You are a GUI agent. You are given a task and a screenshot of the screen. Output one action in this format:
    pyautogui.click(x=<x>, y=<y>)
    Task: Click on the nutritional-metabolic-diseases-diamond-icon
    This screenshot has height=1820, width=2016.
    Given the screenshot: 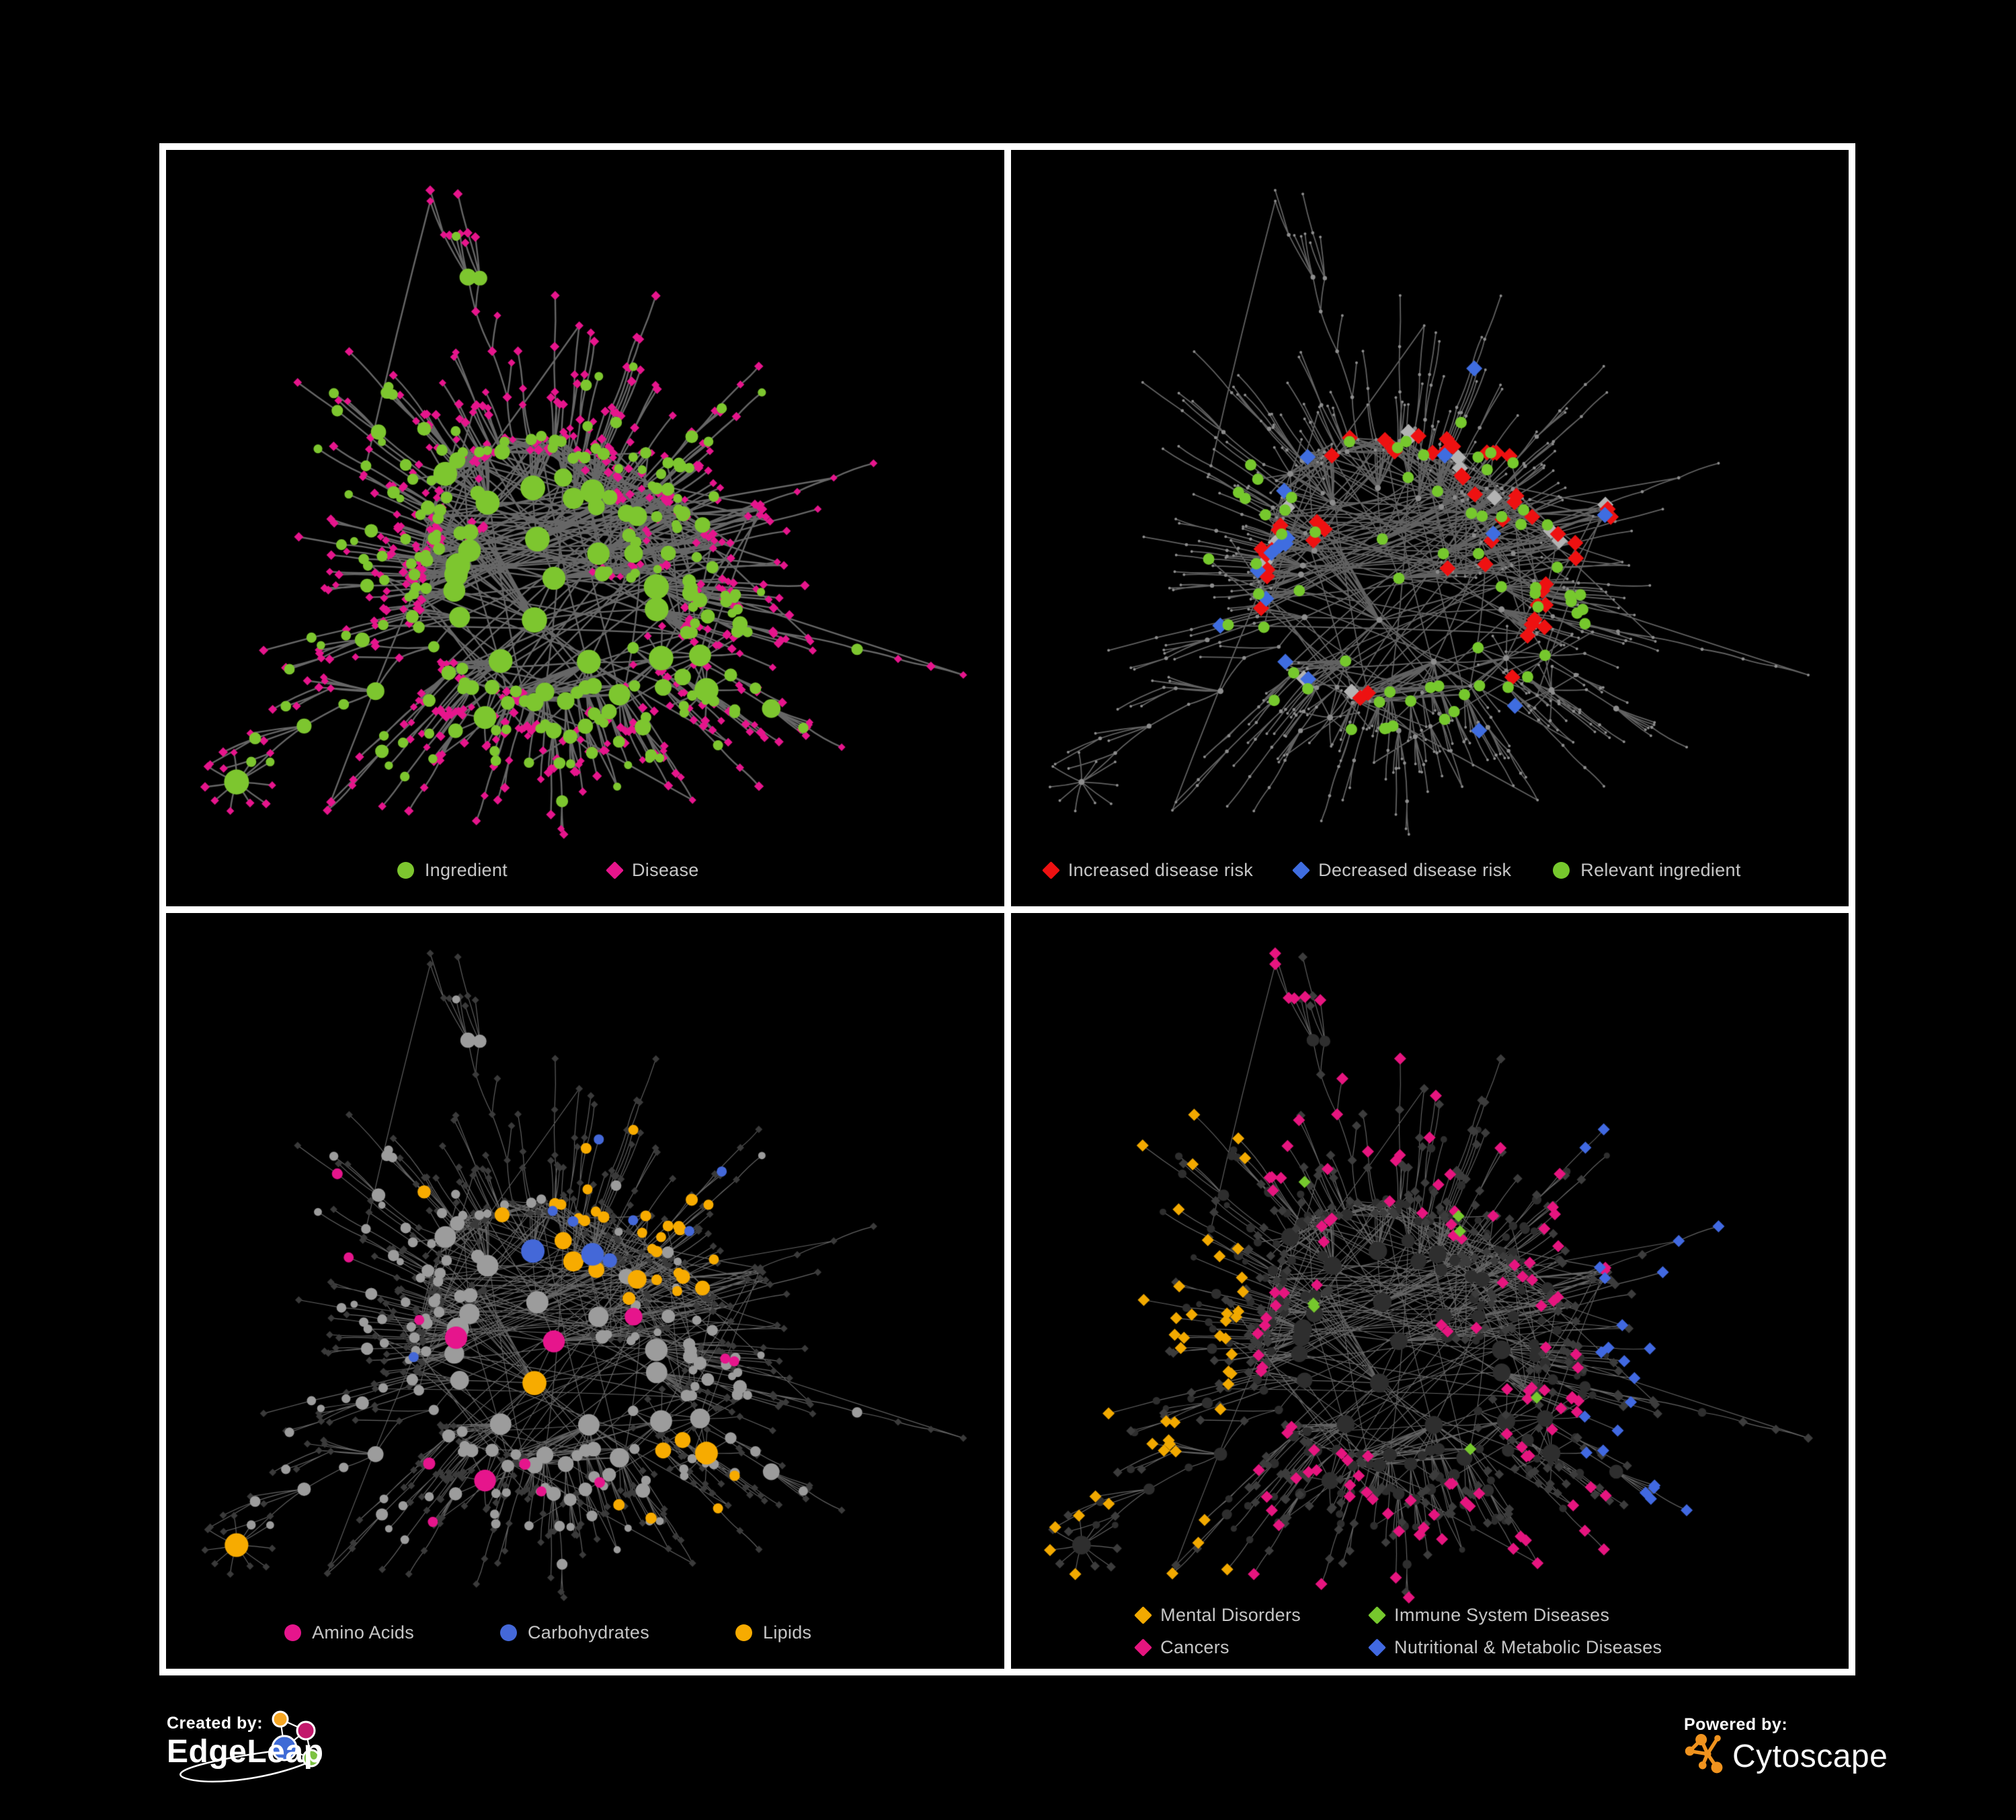 What is the action you would take?
    pyautogui.click(x=1377, y=1647)
    